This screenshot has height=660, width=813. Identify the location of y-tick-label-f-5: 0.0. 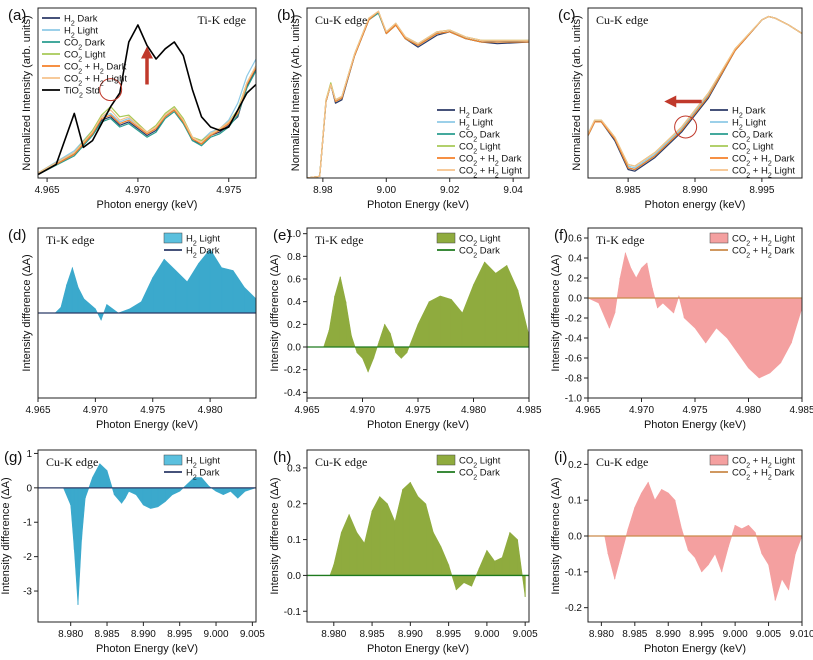
(575, 299).